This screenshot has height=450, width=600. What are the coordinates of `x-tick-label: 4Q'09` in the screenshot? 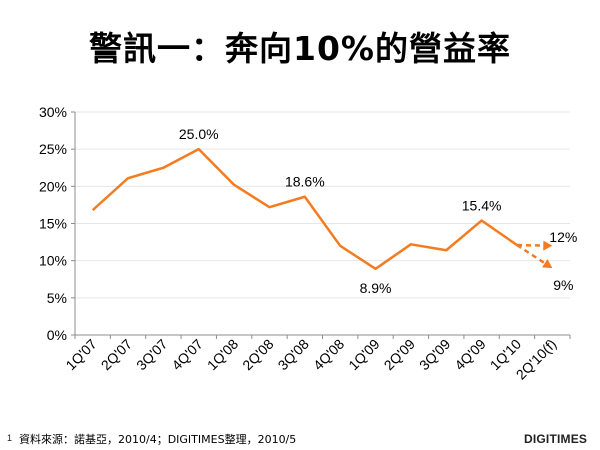 It's located at (470, 355).